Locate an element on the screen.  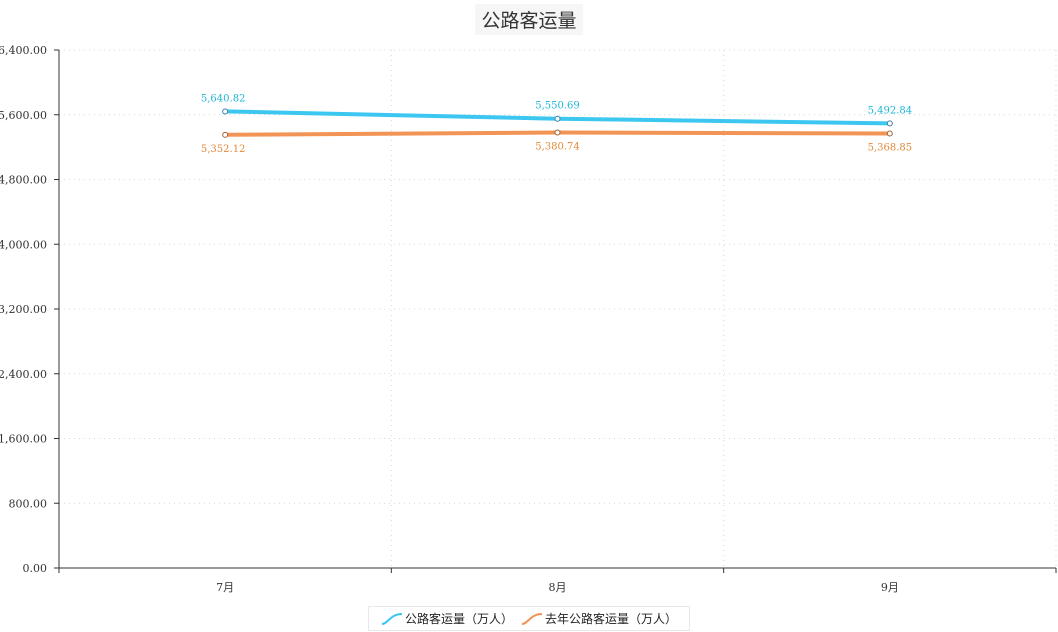
legend-box: 公路客运量（万人） 去年公路客运量（万人） is located at coordinates (529, 618).